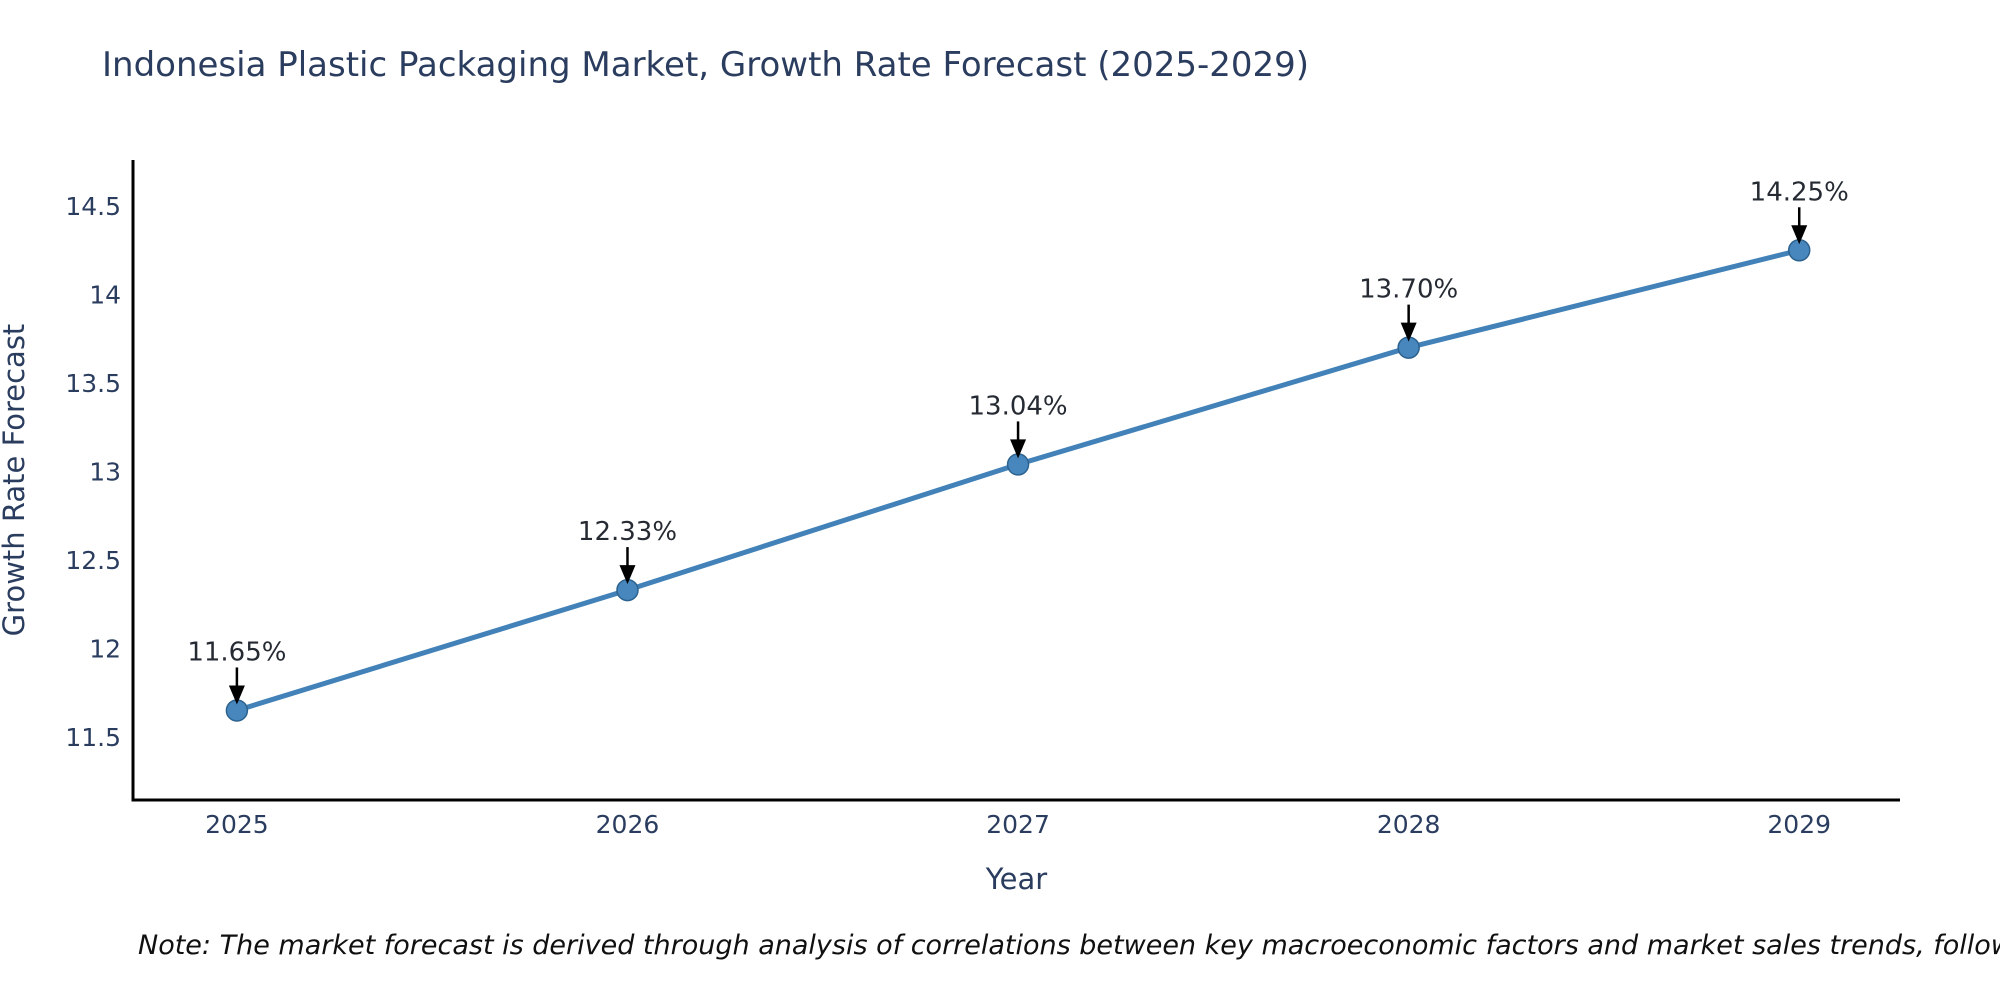 This screenshot has width=2000, height=1000. What do you see at coordinates (93, 737) in the screenshot?
I see `y-tick-label: 11.5` at bounding box center [93, 737].